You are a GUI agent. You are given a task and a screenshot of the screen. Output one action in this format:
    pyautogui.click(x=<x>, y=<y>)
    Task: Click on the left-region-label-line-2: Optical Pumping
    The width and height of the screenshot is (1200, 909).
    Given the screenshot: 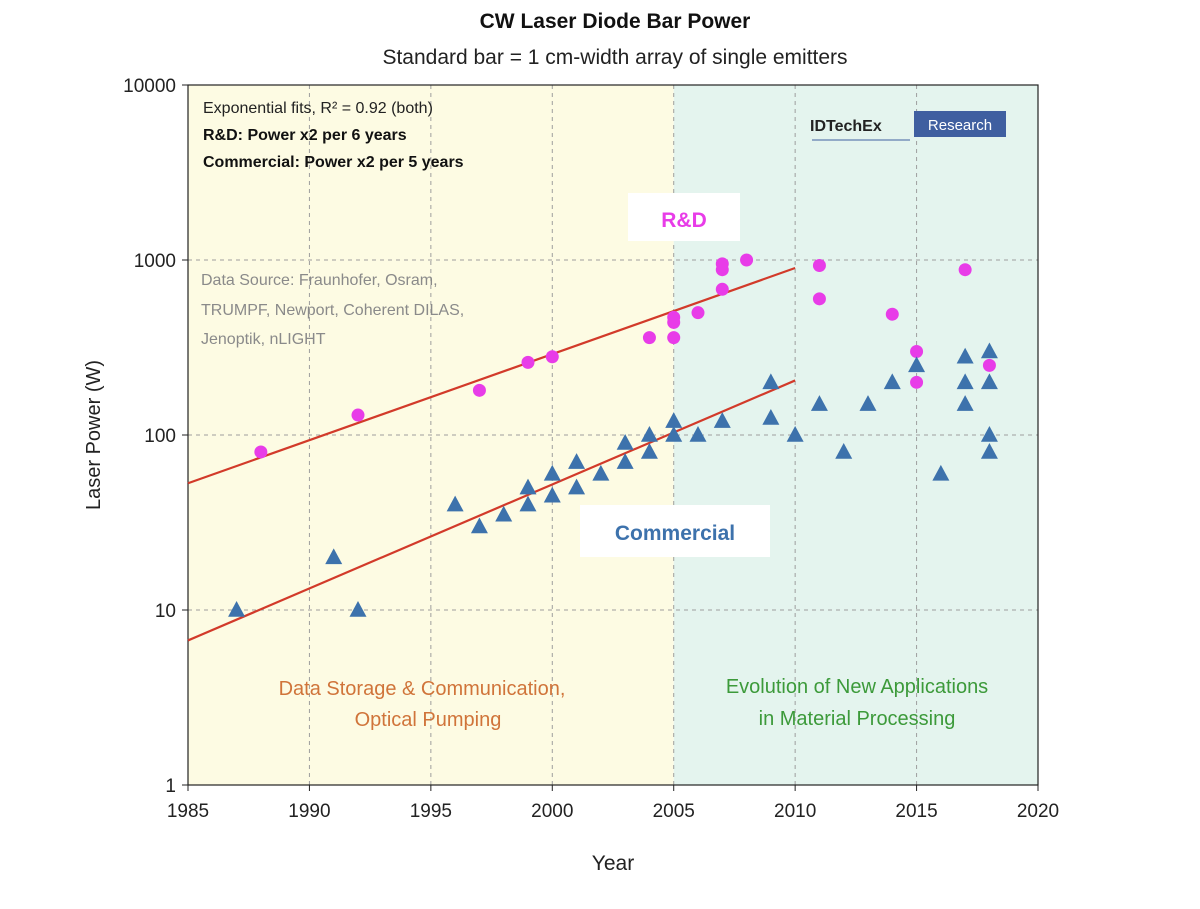 What is the action you would take?
    pyautogui.click(x=428, y=720)
    